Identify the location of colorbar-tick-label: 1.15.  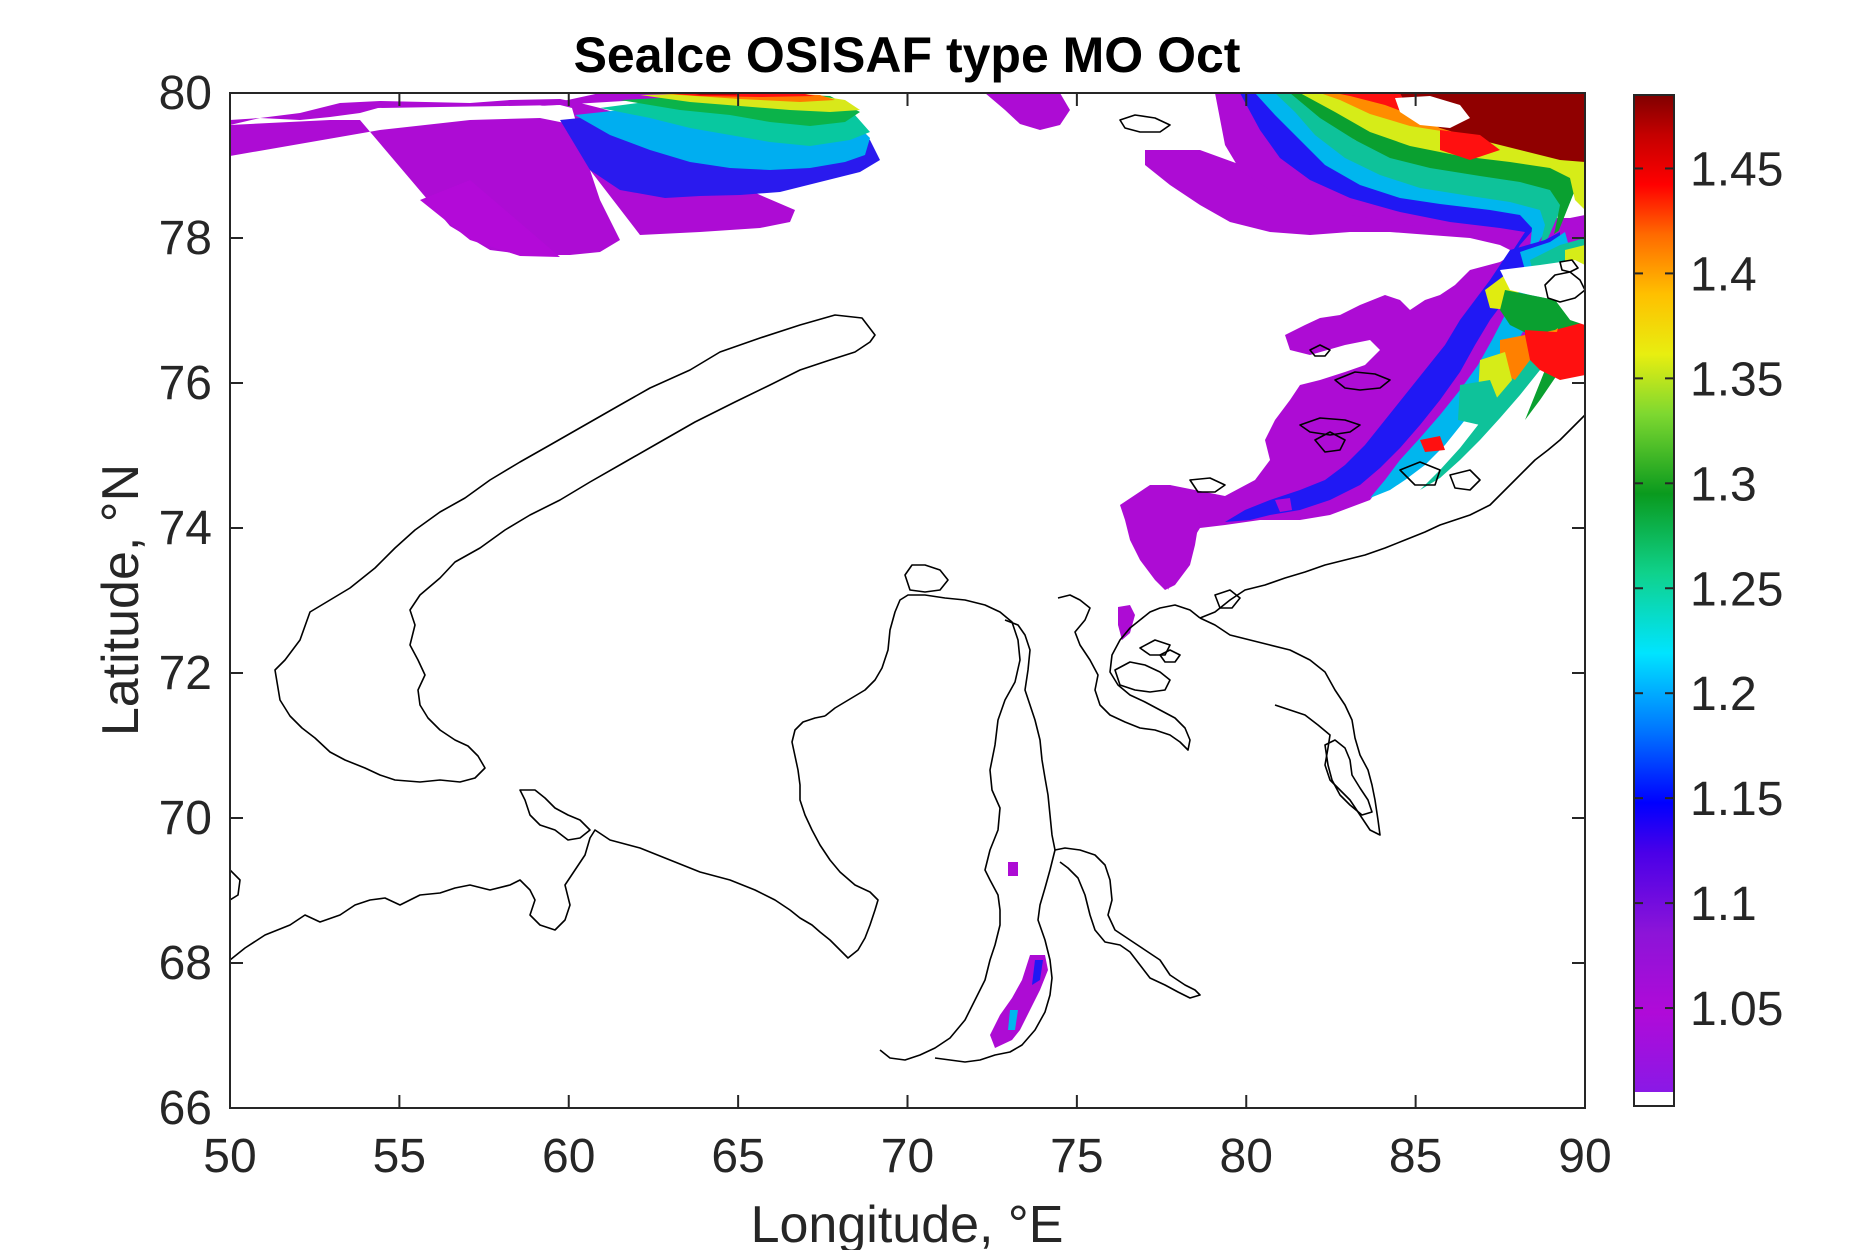
(1736, 799).